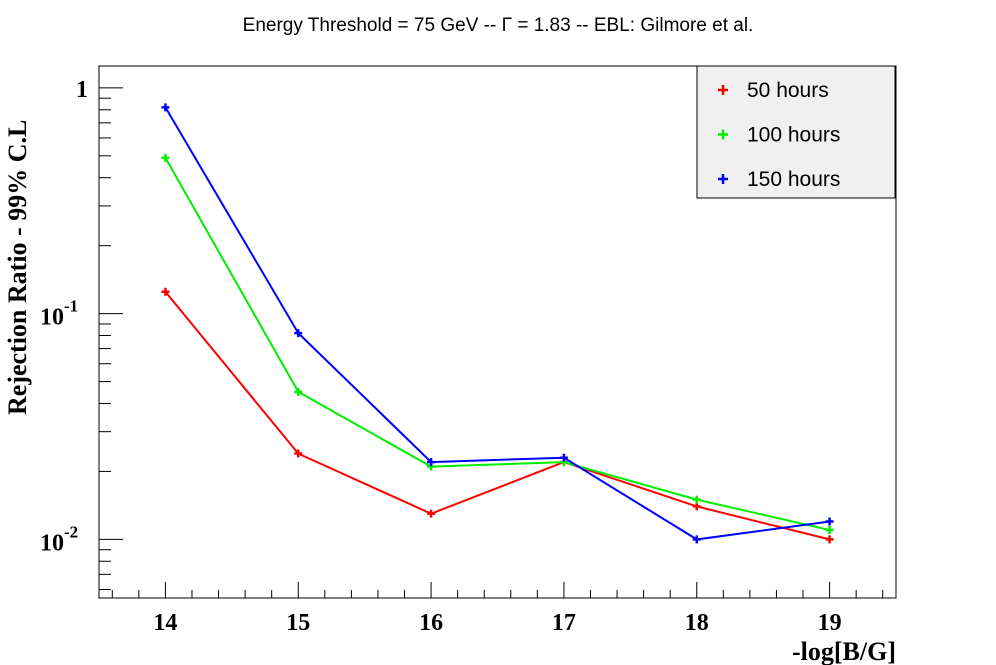 Image resolution: width=996 pixels, height=665 pixels. What do you see at coordinates (788, 90) in the screenshot?
I see `legend-label: 50 hours` at bounding box center [788, 90].